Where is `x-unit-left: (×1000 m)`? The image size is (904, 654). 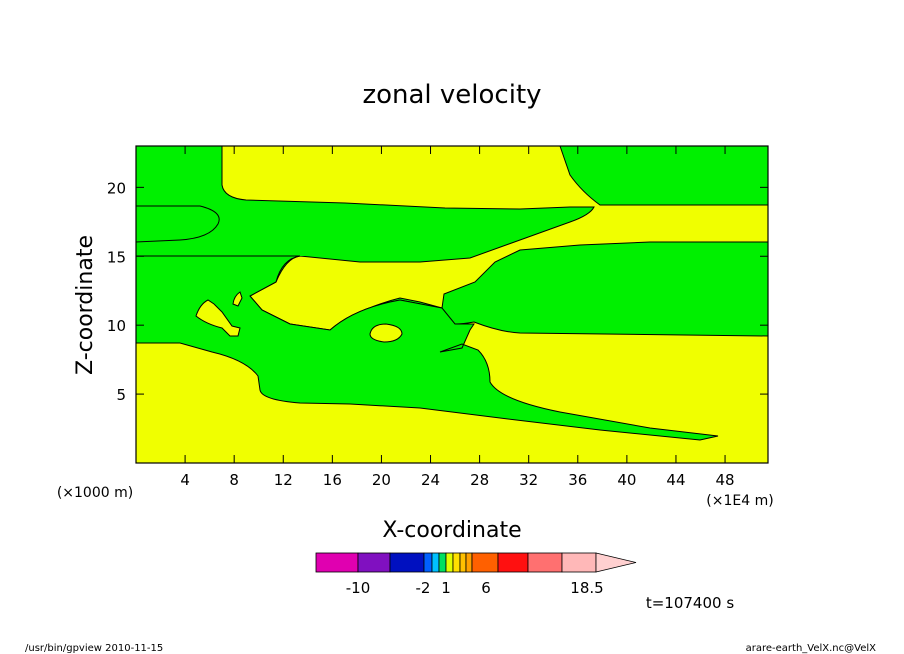
x-unit-left: (×1000 m) is located at coordinates (95, 493).